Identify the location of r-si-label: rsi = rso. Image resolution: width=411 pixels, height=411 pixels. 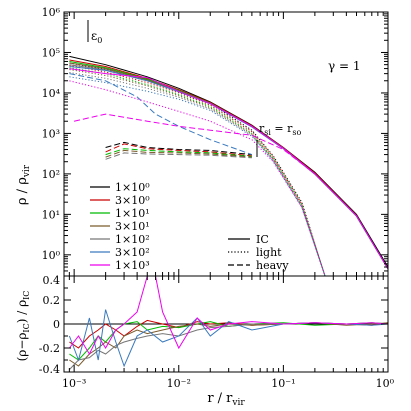
(280, 129).